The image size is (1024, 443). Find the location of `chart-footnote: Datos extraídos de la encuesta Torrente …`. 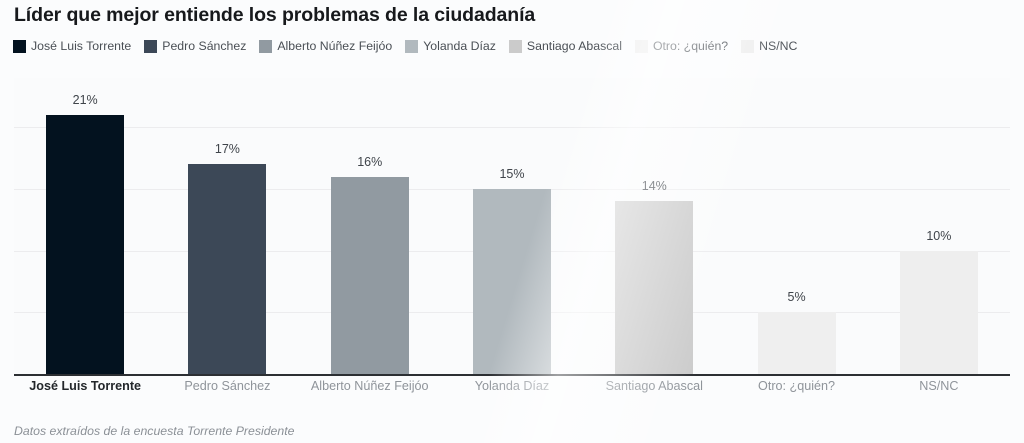

chart-footnote: Datos extraídos de la encuesta Torrente … is located at coordinates (154, 431).